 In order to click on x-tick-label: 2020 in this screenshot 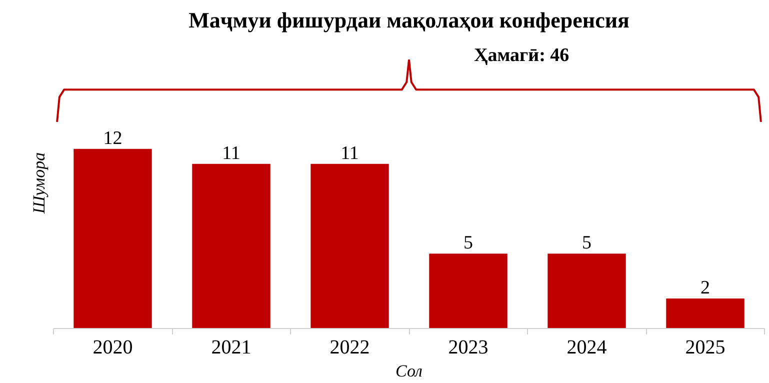, I will do `click(112, 347)`.